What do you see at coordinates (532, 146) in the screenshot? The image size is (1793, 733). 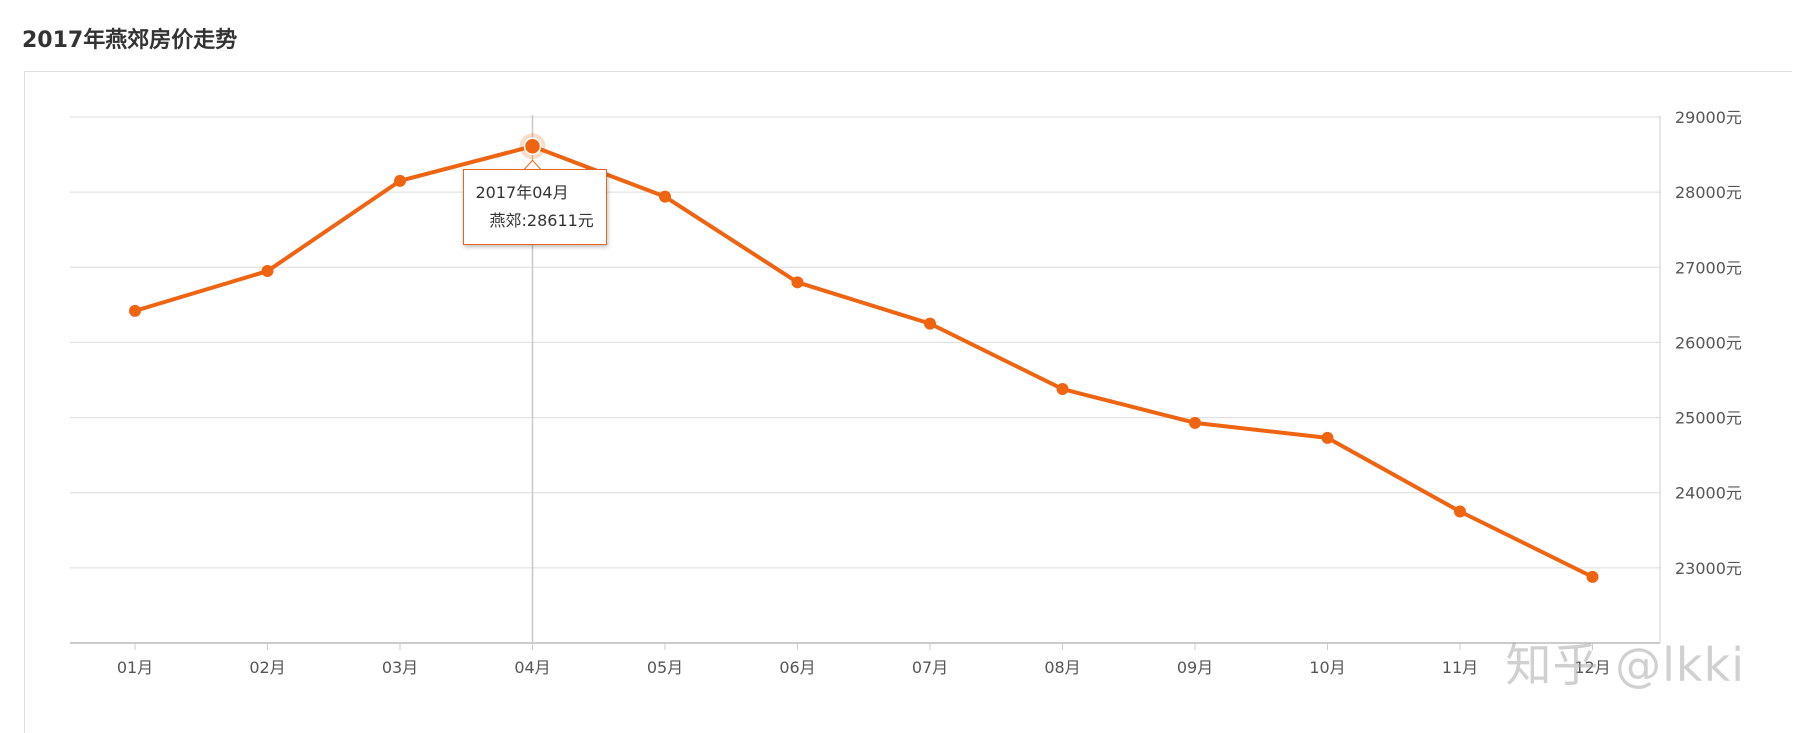 I see `data-point-highlighted` at bounding box center [532, 146].